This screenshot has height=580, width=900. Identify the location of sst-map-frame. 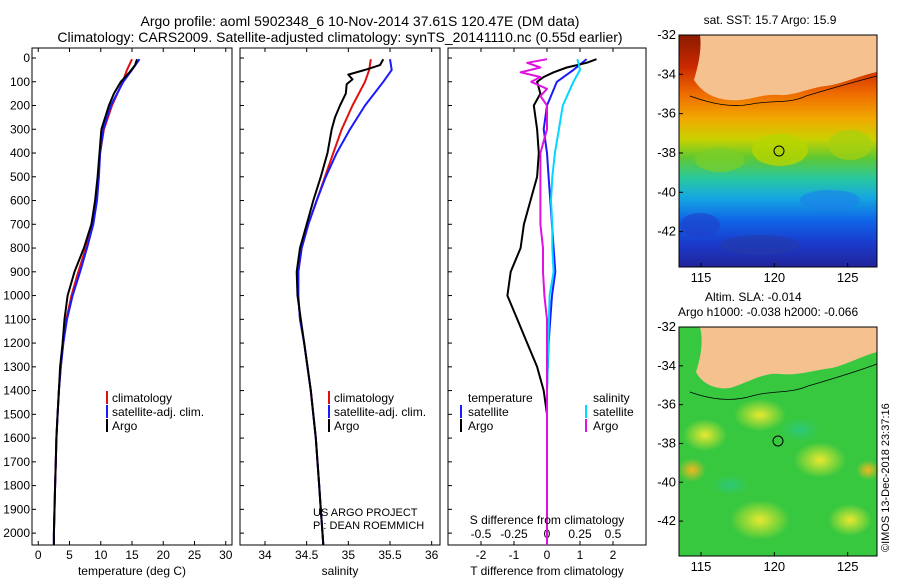
(778, 151).